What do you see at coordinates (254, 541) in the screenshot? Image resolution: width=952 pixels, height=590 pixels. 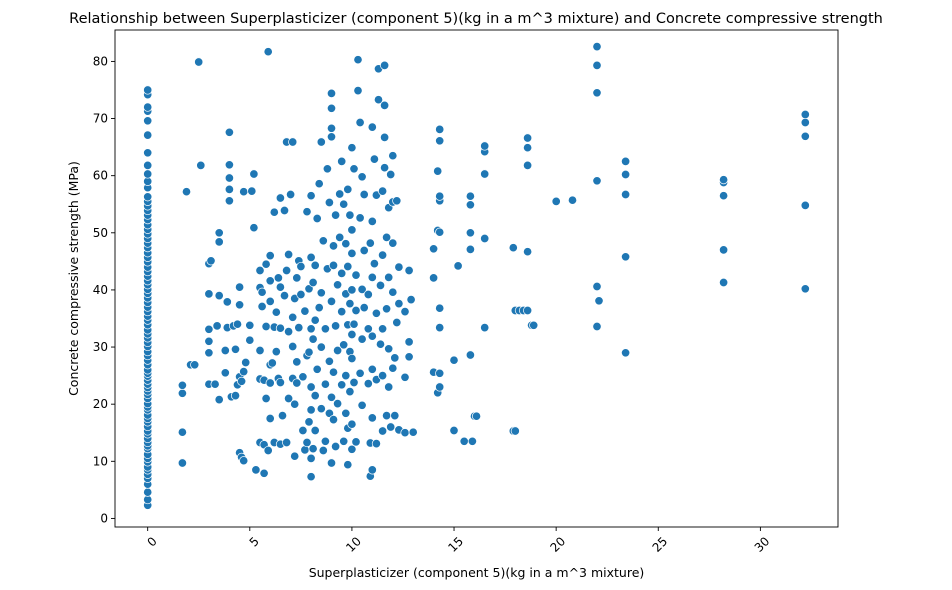 I see `x-tick-label: 5` at bounding box center [254, 541].